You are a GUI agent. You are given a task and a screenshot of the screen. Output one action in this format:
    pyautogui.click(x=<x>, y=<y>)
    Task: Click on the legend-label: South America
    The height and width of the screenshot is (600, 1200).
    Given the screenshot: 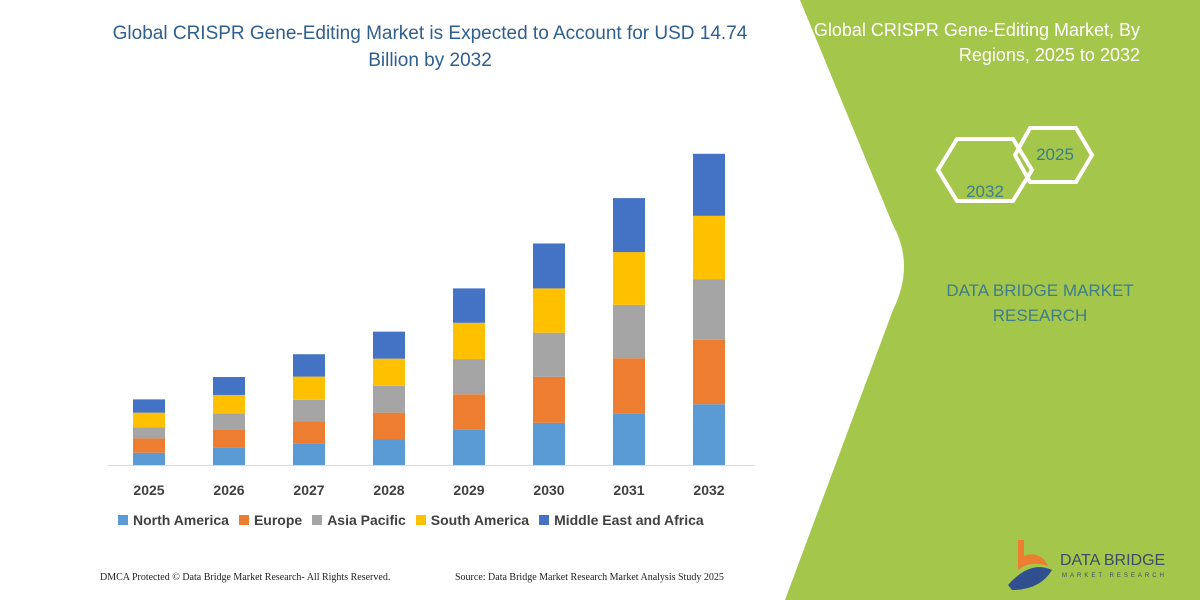 What is the action you would take?
    pyautogui.click(x=480, y=520)
    